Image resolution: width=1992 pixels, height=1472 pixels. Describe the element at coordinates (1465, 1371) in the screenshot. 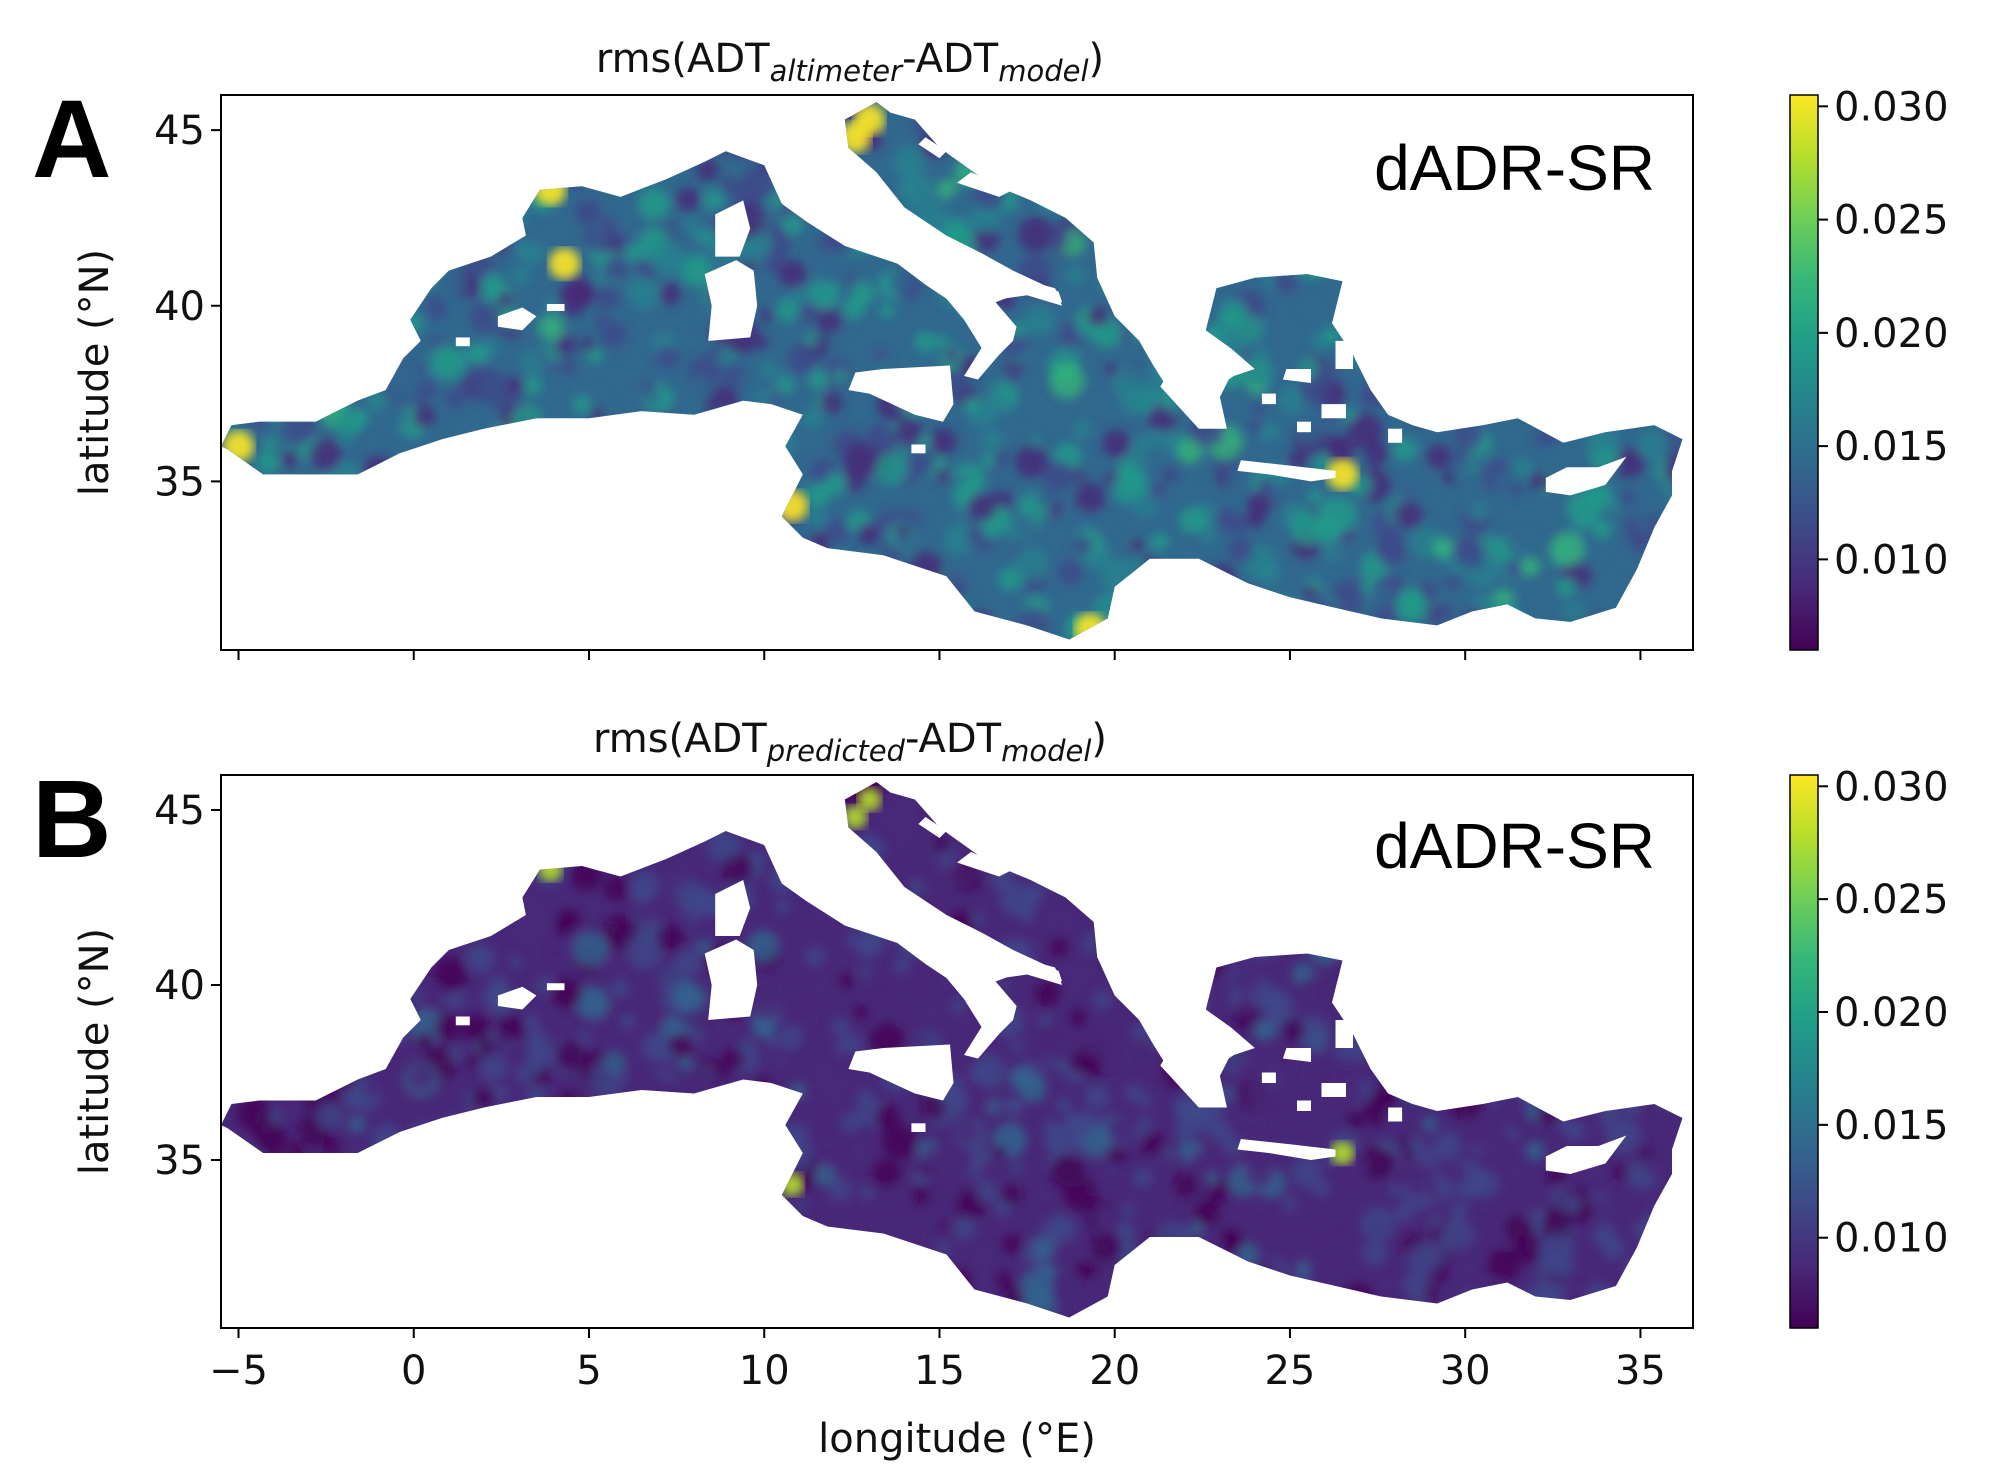

I see `x-tick-label: 30` at that location.